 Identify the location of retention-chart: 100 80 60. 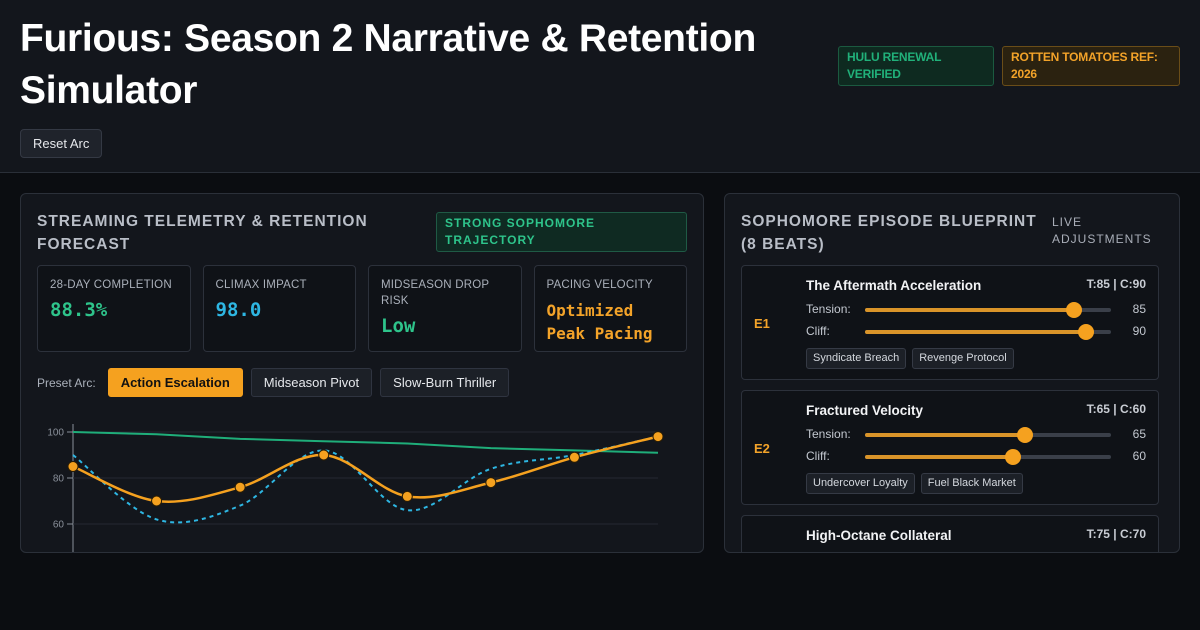
(355, 488).